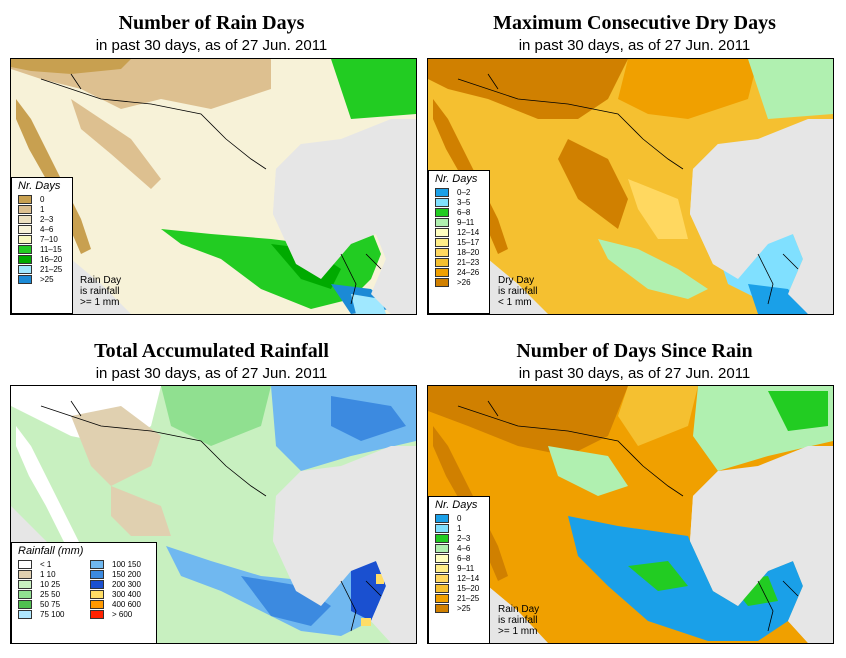 The height and width of the screenshot is (658, 846). I want to click on legend-label: 24–26, so click(468, 272).